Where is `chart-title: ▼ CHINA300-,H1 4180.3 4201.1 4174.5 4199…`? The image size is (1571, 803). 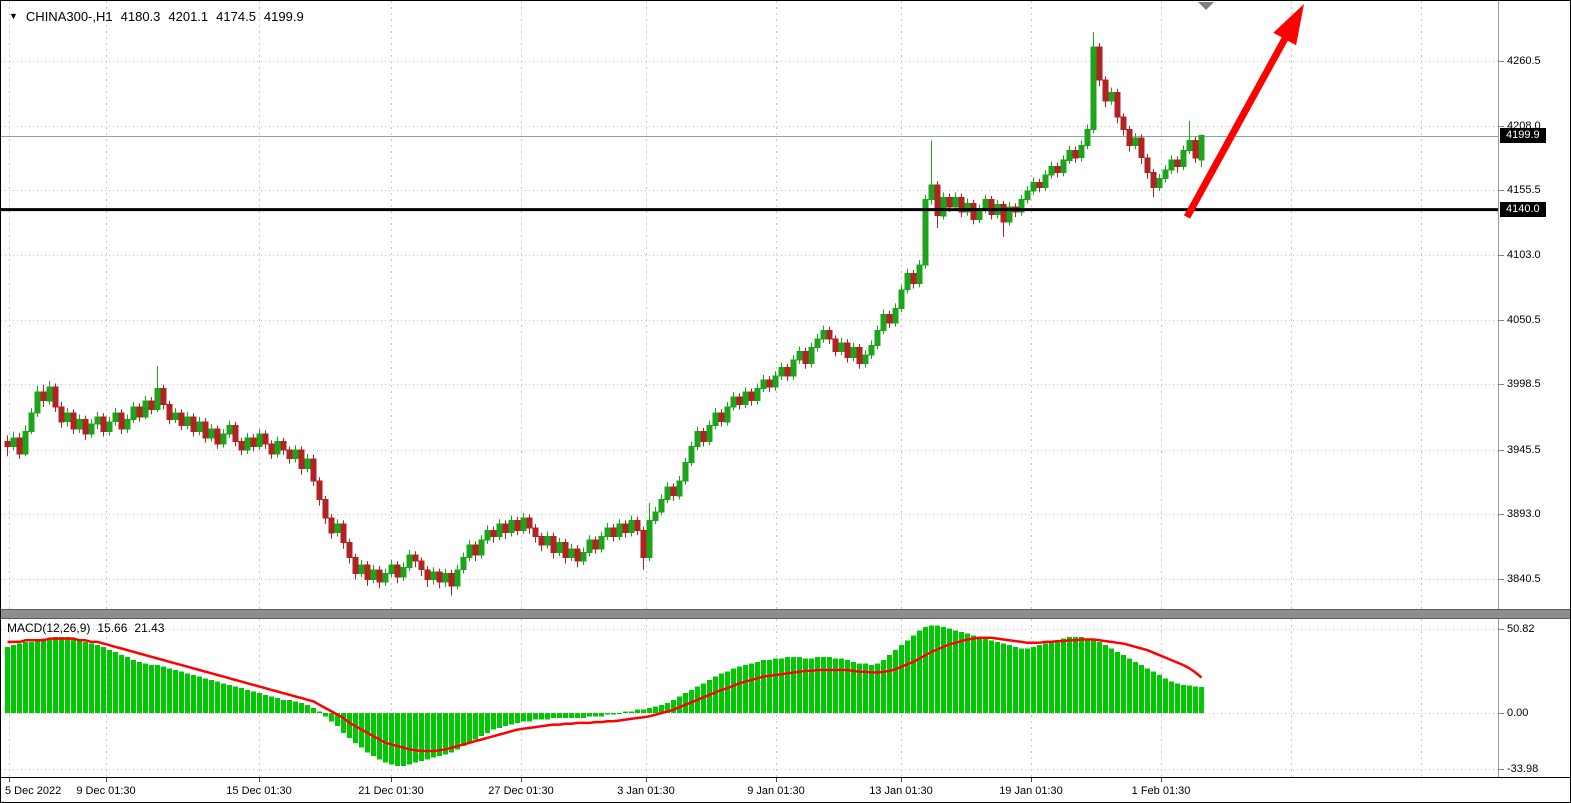 chart-title: ▼ CHINA300-,H1 4180.3 4201.1 4174.5 4199… is located at coordinates (156, 16).